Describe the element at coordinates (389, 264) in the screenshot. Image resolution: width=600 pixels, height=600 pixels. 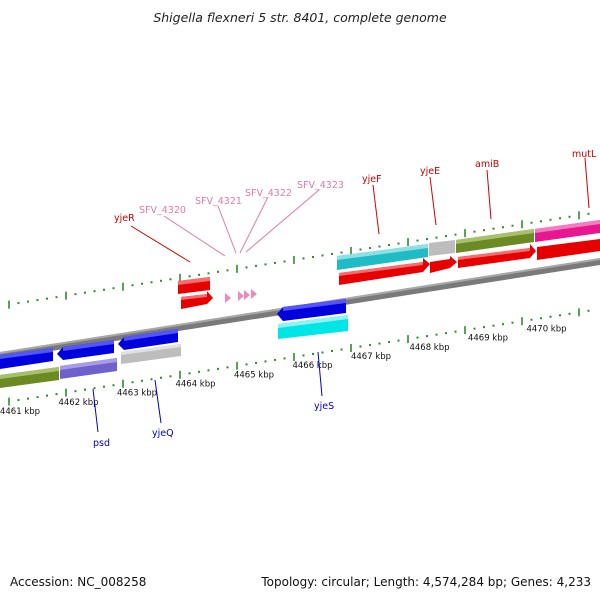
I see `features-forward` at that location.